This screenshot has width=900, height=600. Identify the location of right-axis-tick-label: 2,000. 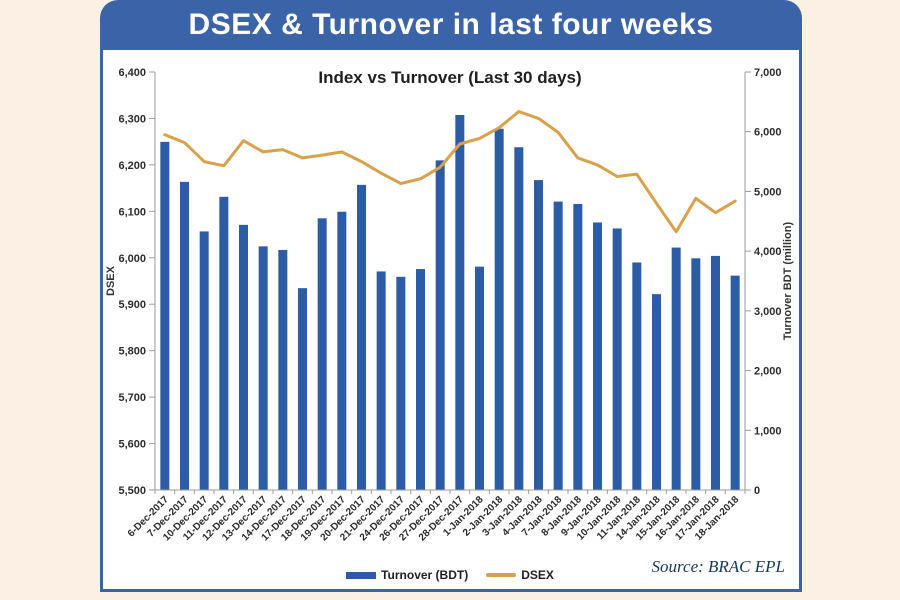
(768, 372).